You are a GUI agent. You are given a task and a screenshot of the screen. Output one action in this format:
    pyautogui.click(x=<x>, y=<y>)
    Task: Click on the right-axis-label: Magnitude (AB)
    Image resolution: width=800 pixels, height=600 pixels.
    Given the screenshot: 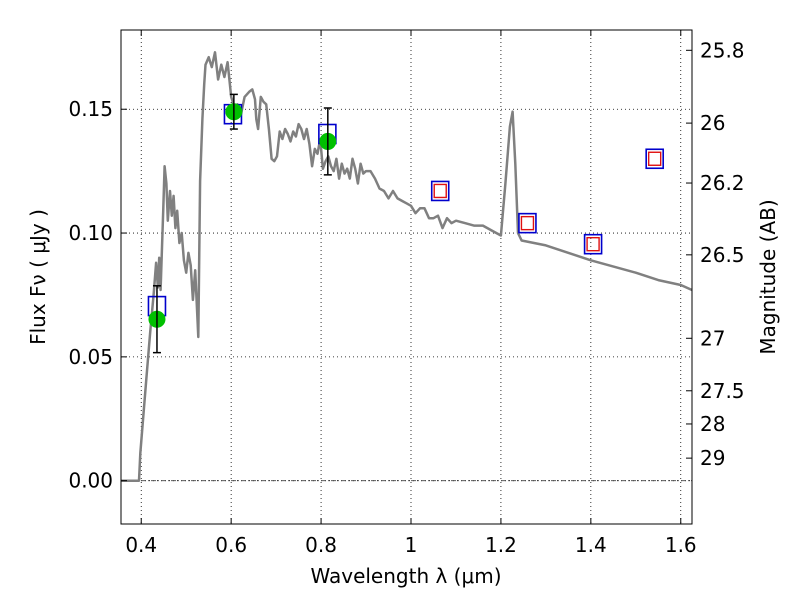 What is the action you would take?
    pyautogui.click(x=768, y=276)
    